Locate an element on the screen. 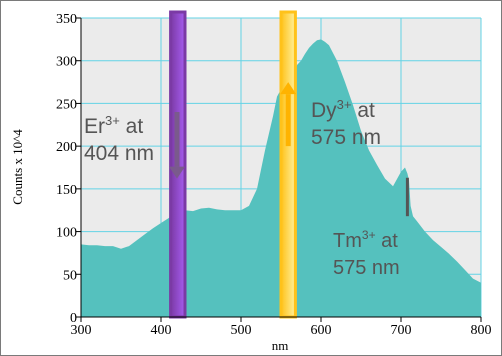  x-tick-label: 400 is located at coordinates (161, 330).